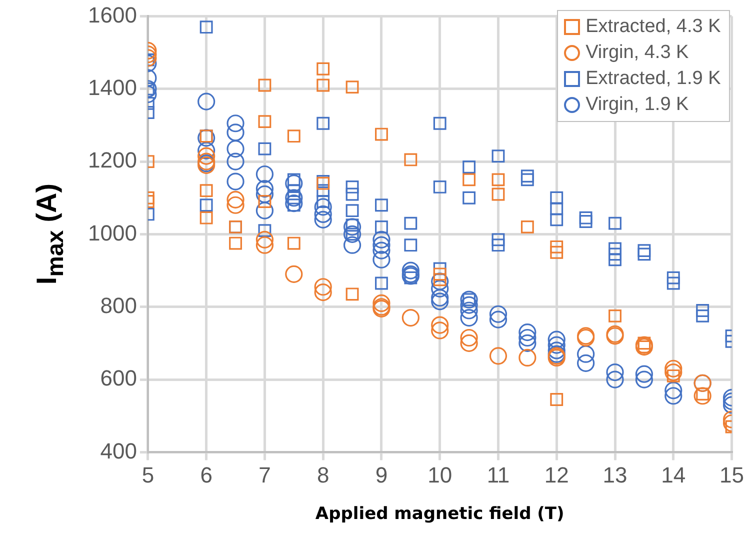 Image resolution: width=747 pixels, height=534 pixels. Describe the element at coordinates (498, 475) in the screenshot. I see `x-tick-label: 11` at that location.